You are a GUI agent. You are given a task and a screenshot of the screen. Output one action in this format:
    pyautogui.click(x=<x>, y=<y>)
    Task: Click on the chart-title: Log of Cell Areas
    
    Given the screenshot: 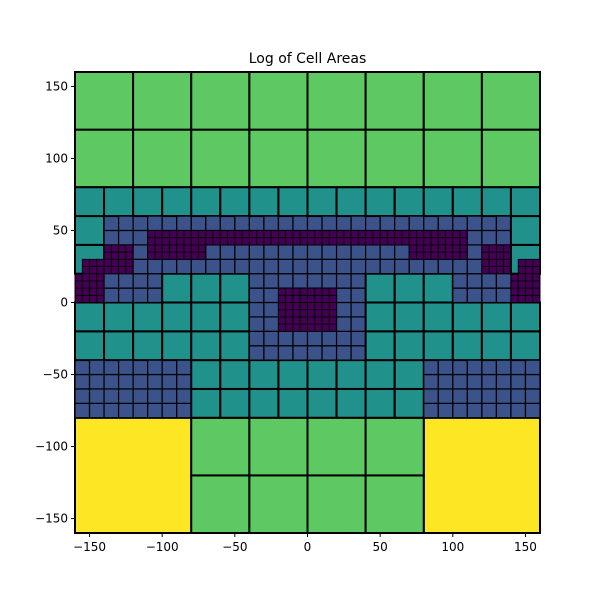 What is the action you would take?
    pyautogui.click(x=308, y=59)
    